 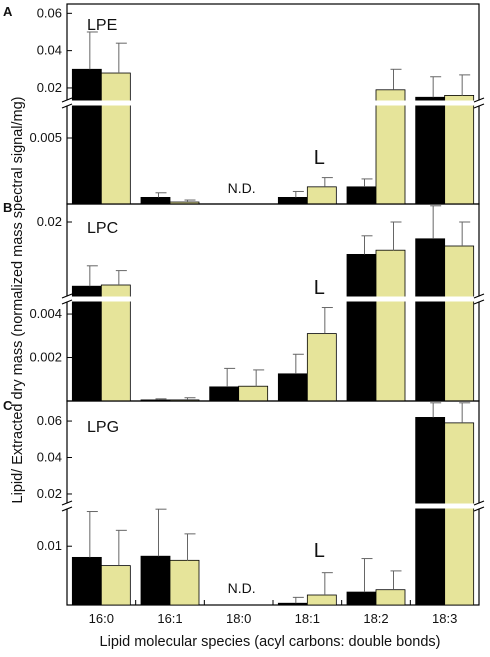 I want to click on x-tick-label: 18:3, so click(x=444, y=618).